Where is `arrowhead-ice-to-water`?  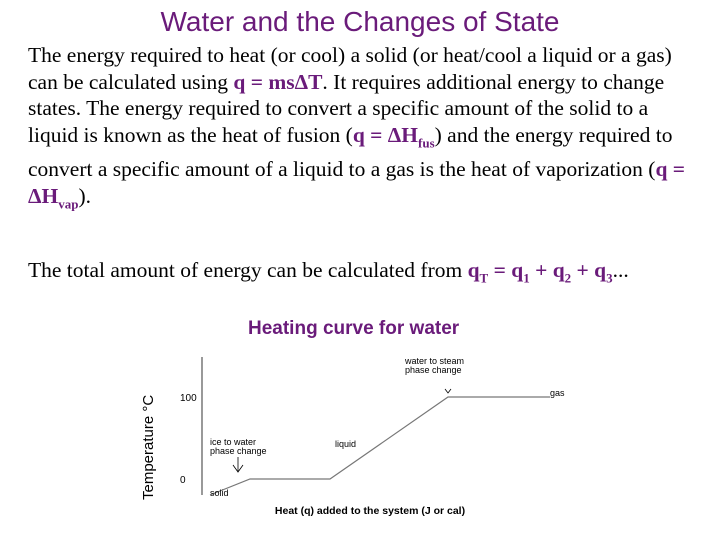
arrowhead-ice-to-water is located at coordinates (238, 468).